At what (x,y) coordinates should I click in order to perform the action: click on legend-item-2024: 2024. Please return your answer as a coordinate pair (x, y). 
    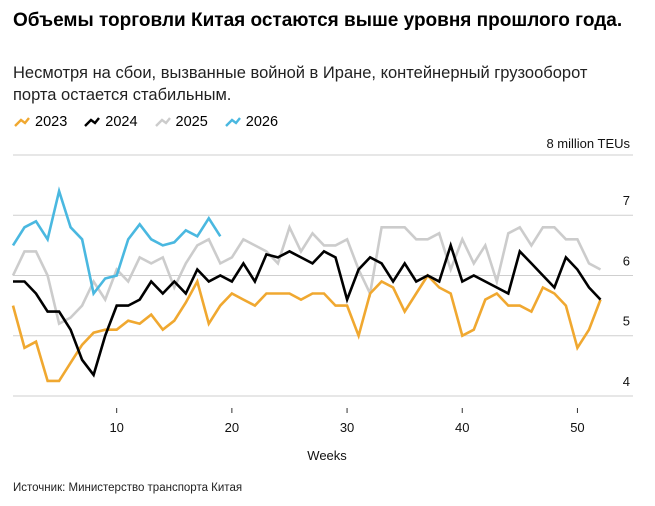
    Looking at the image, I should click on (110, 122).